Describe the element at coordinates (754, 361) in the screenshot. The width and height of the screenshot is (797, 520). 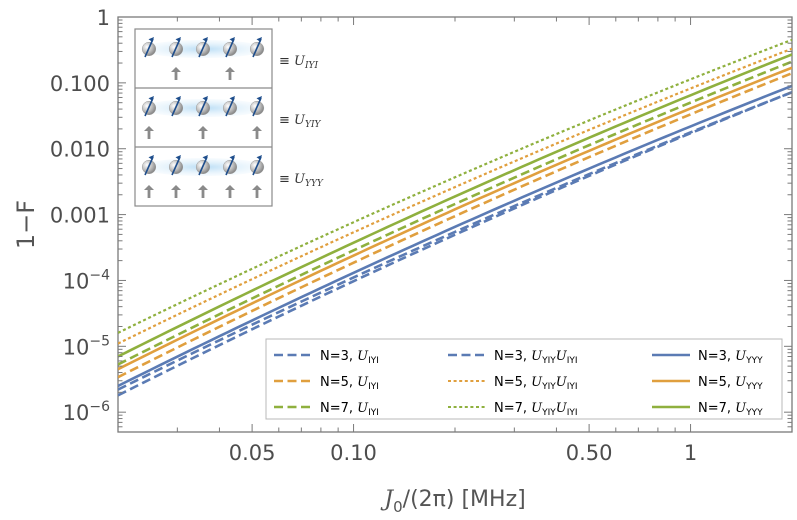
I see `legend-label-subscript: YYY` at that location.